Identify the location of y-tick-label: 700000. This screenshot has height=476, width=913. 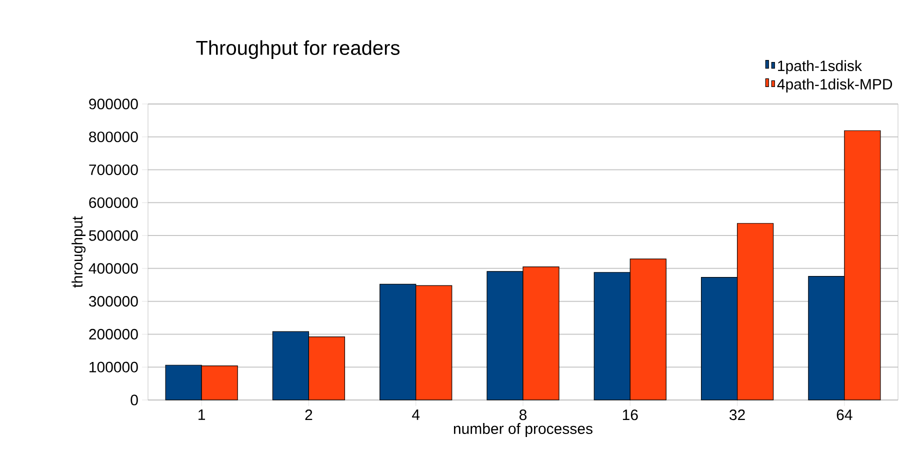
(113, 170).